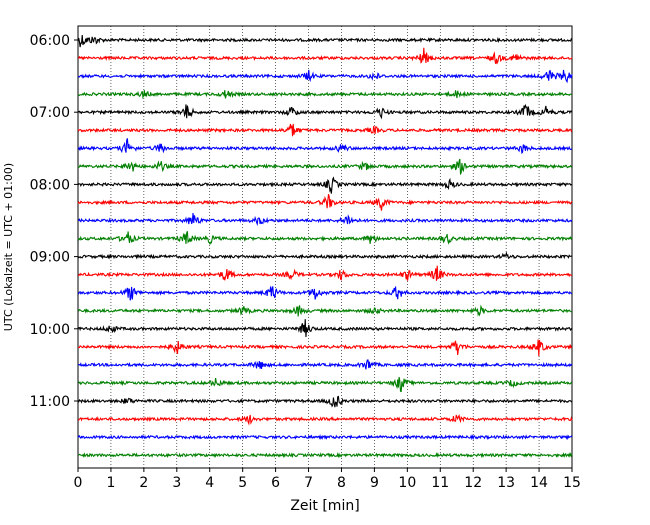 This screenshot has width=650, height=525. I want to click on y-tick-label: 10:00, so click(50, 330).